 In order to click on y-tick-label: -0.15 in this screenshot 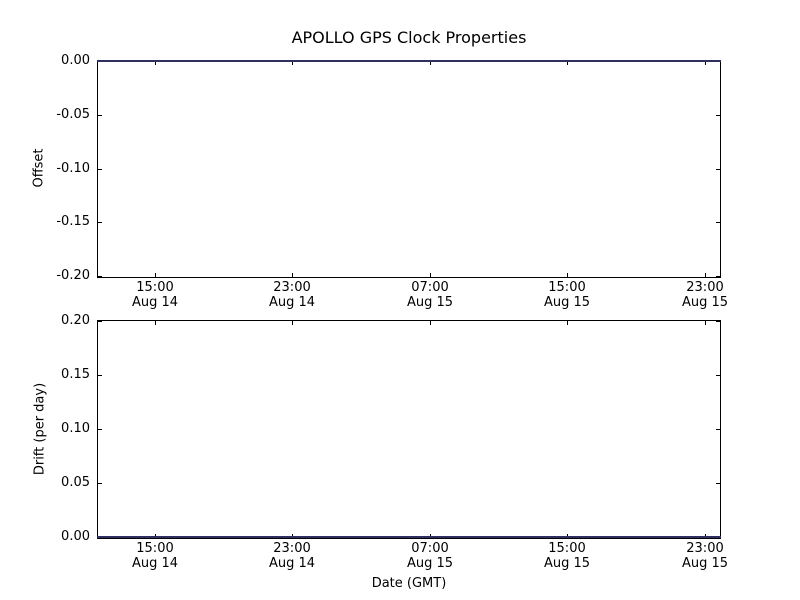, I will do `click(73, 221)`.